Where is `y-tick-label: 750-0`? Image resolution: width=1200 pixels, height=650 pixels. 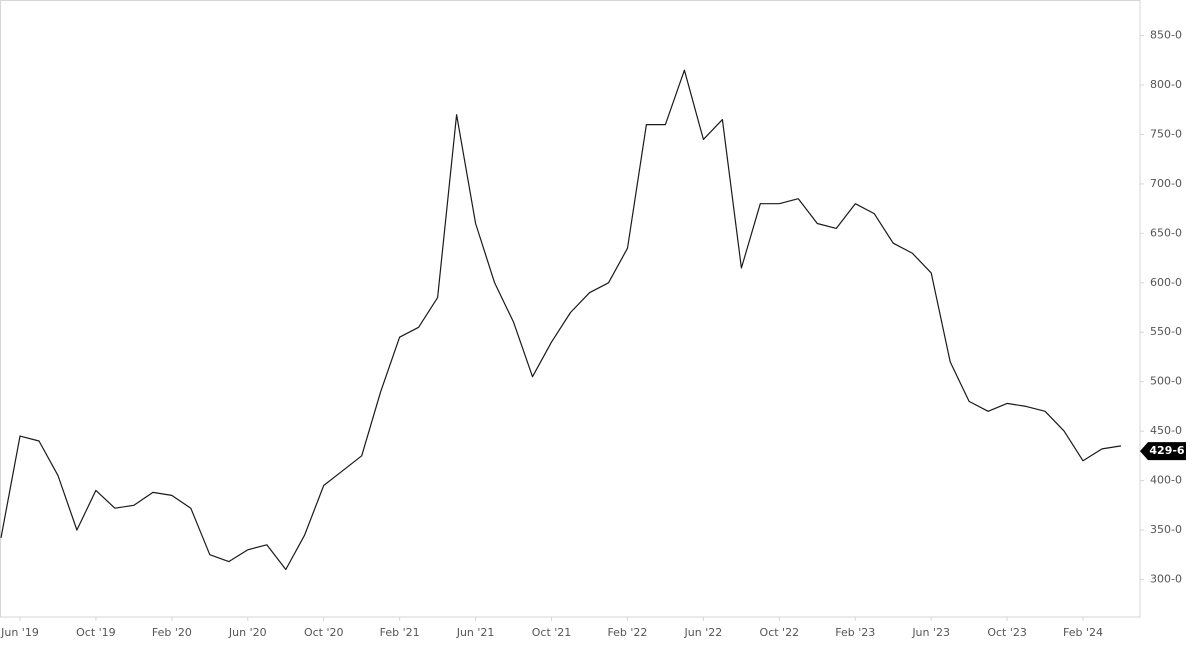 y-tick-label: 750-0 is located at coordinates (1166, 133).